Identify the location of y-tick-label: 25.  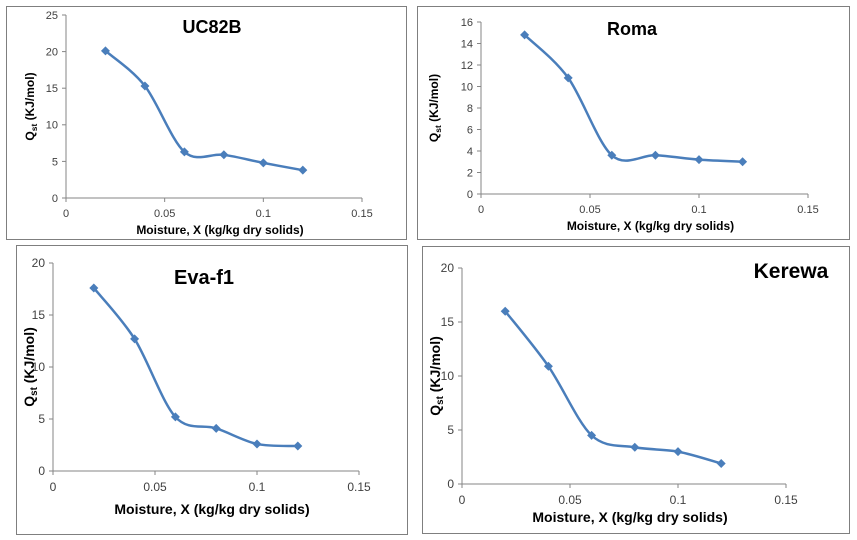
(52, 16).